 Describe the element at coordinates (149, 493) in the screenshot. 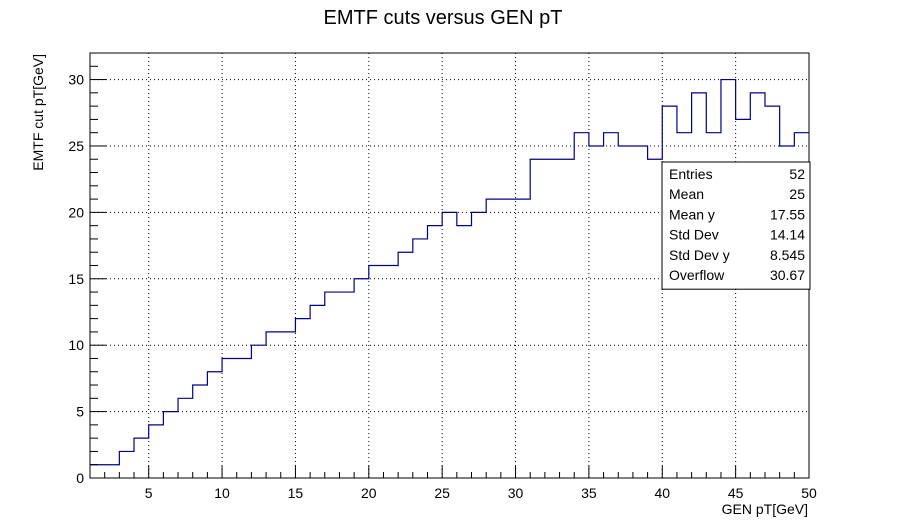

I see `x-tick-label: 5` at that location.